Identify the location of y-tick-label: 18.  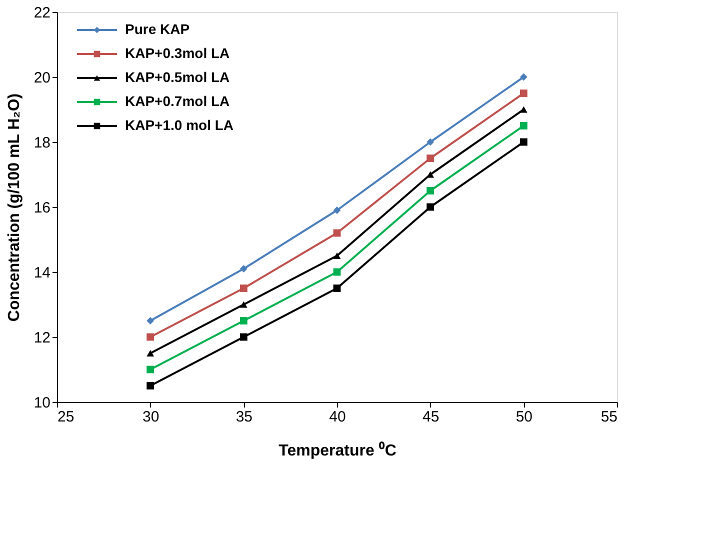
(42, 143).